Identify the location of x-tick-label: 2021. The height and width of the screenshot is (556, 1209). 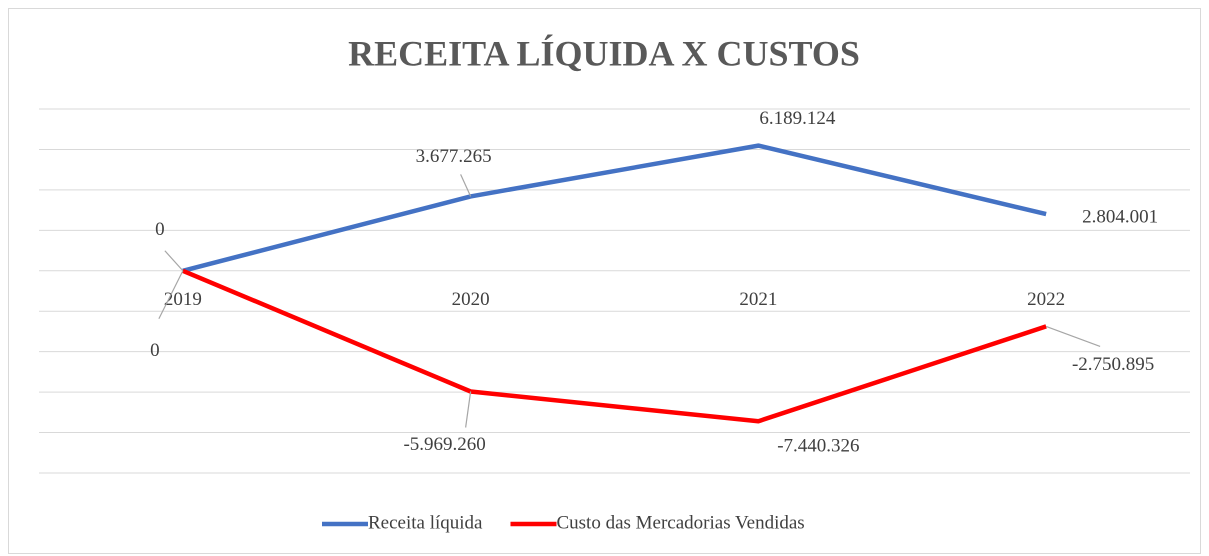
(758, 299).